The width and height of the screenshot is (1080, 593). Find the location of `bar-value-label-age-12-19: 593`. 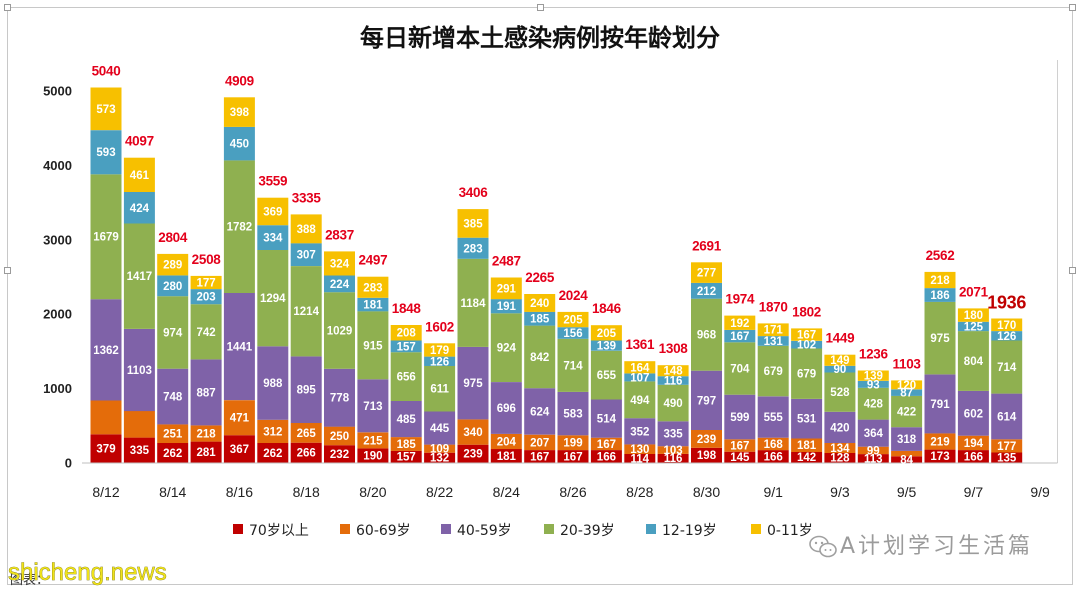

bar-value-label-age-12-19: 593 is located at coordinates (105, 153).